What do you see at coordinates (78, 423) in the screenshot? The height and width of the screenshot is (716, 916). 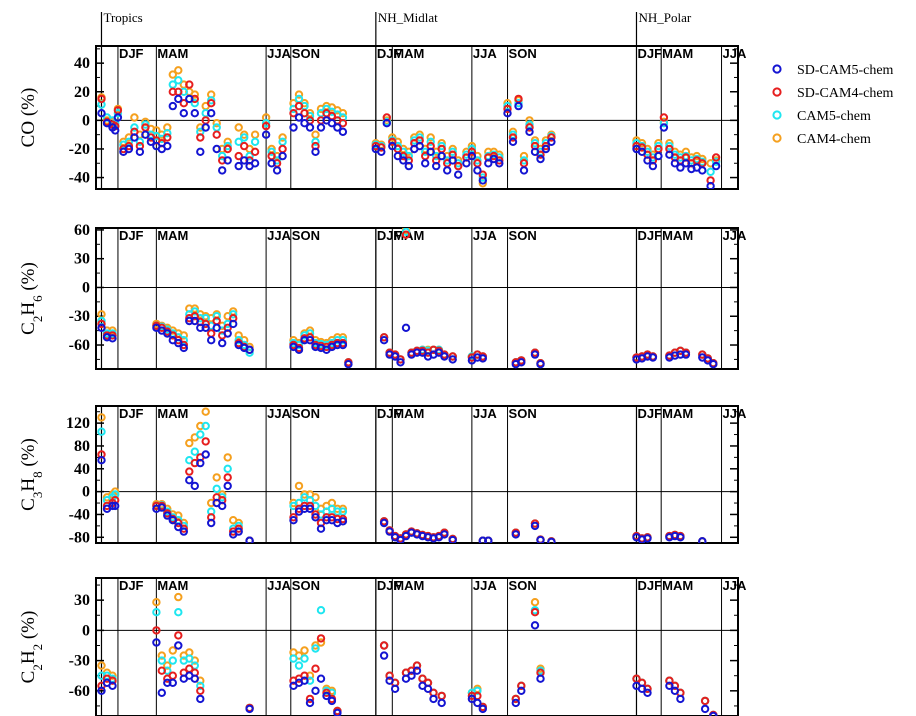 I see `y-tick-label: 120` at bounding box center [78, 423].